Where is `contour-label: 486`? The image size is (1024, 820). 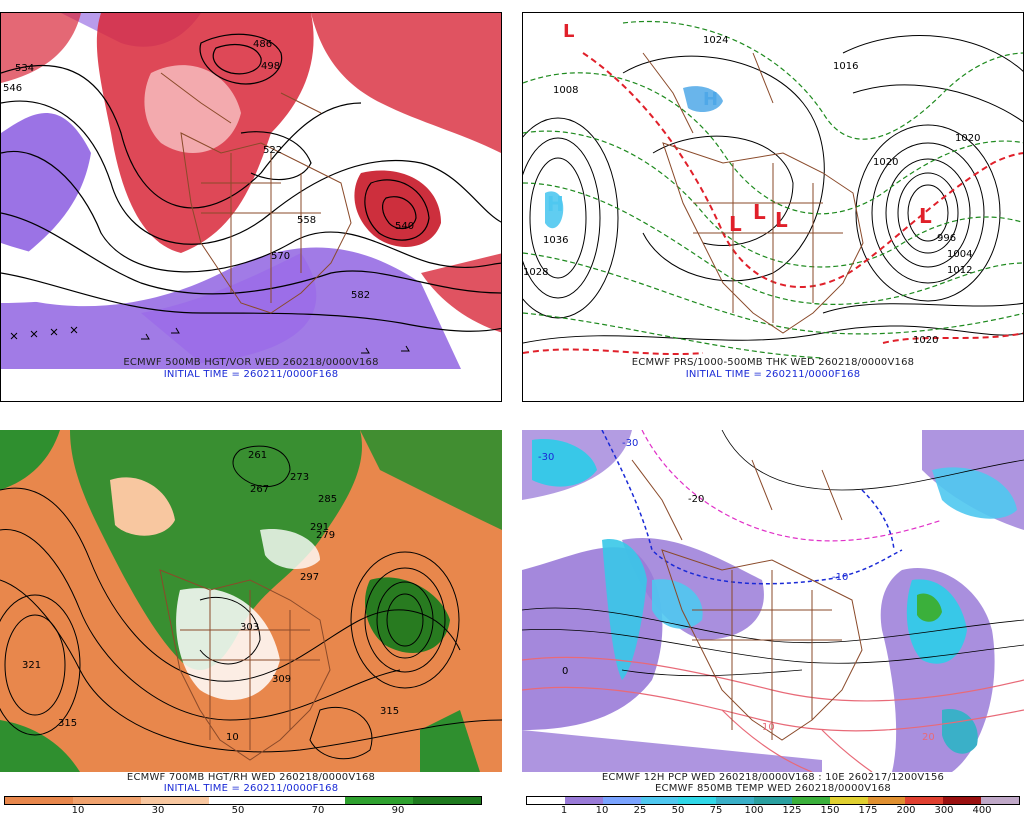 contour-label: 486 is located at coordinates (262, 44).